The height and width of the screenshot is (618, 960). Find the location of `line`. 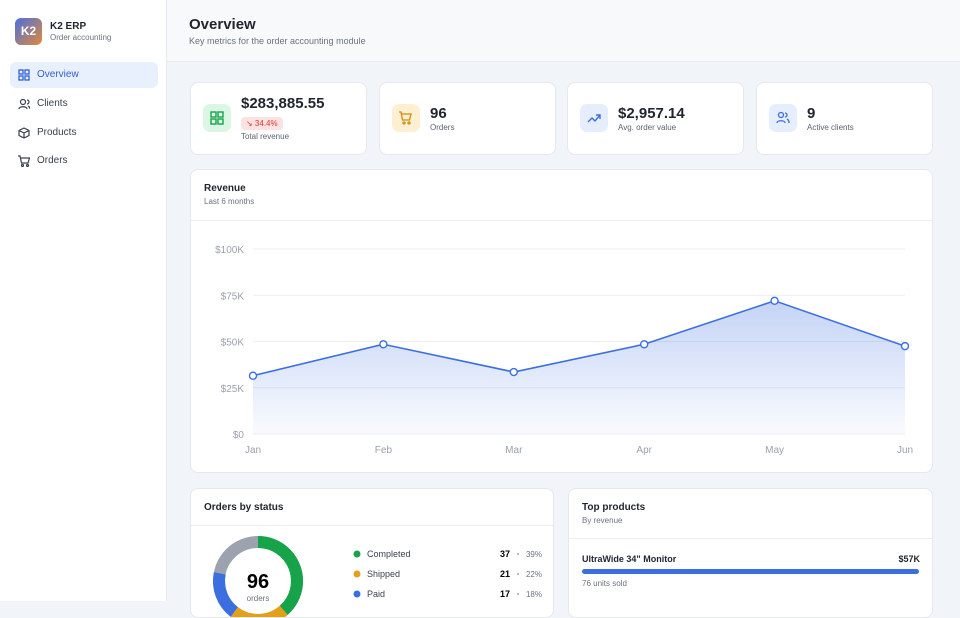

line is located at coordinates (579, 338).